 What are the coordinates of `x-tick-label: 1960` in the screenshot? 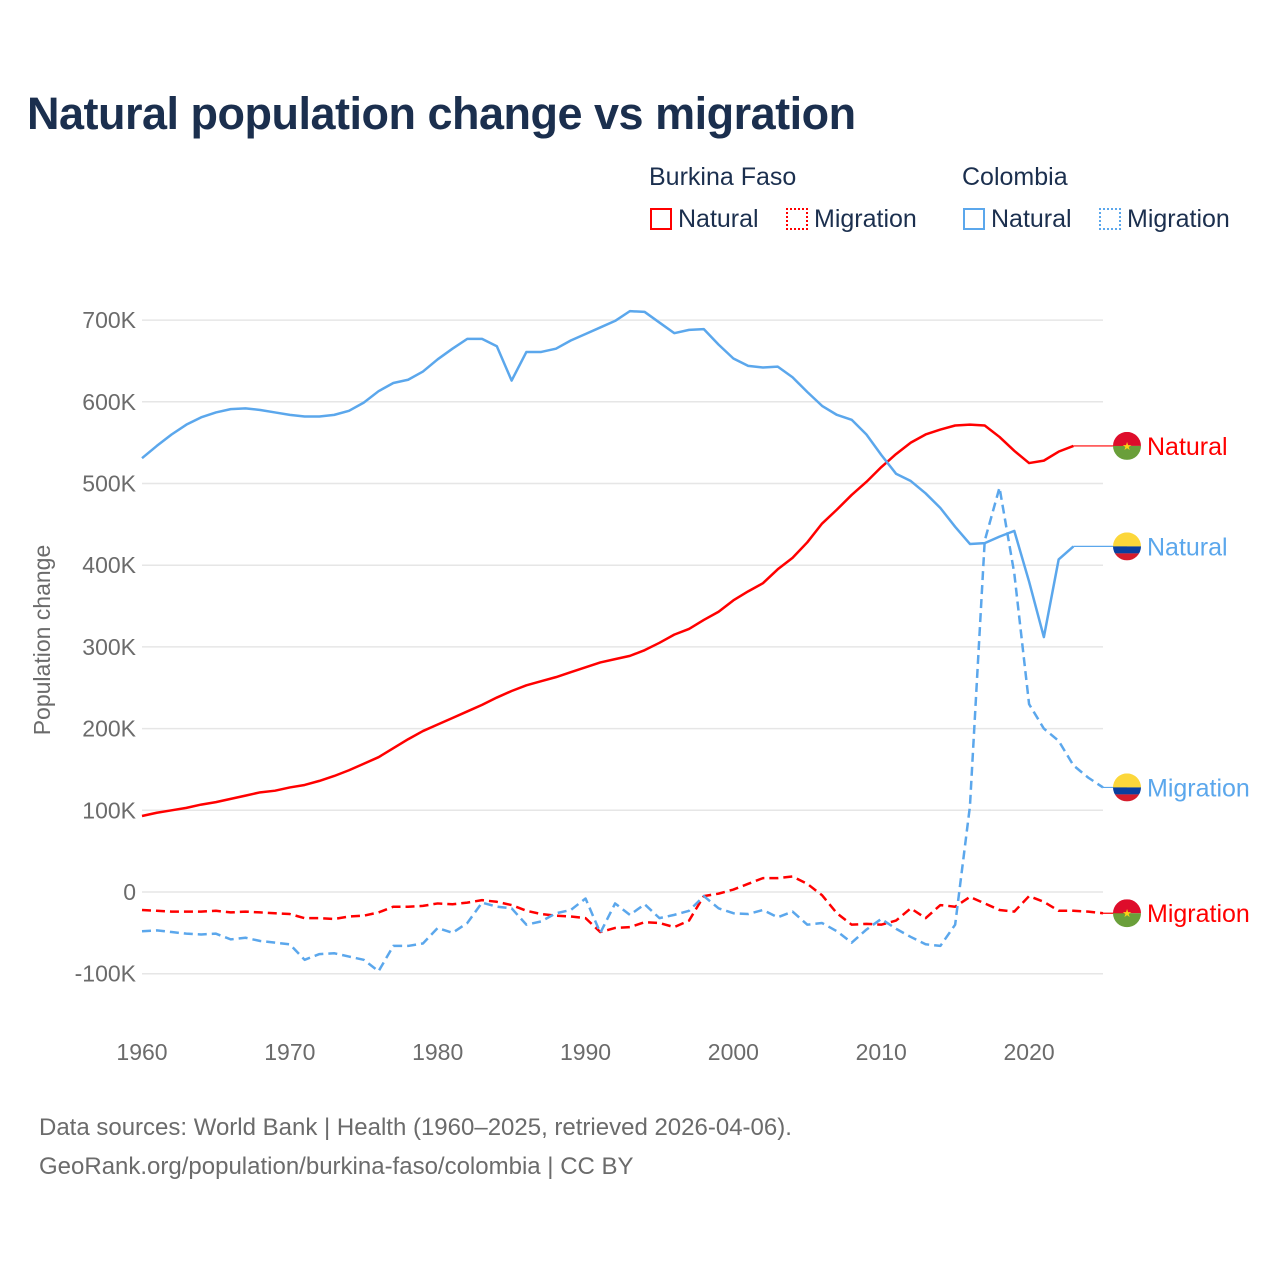 It's located at (141, 1052).